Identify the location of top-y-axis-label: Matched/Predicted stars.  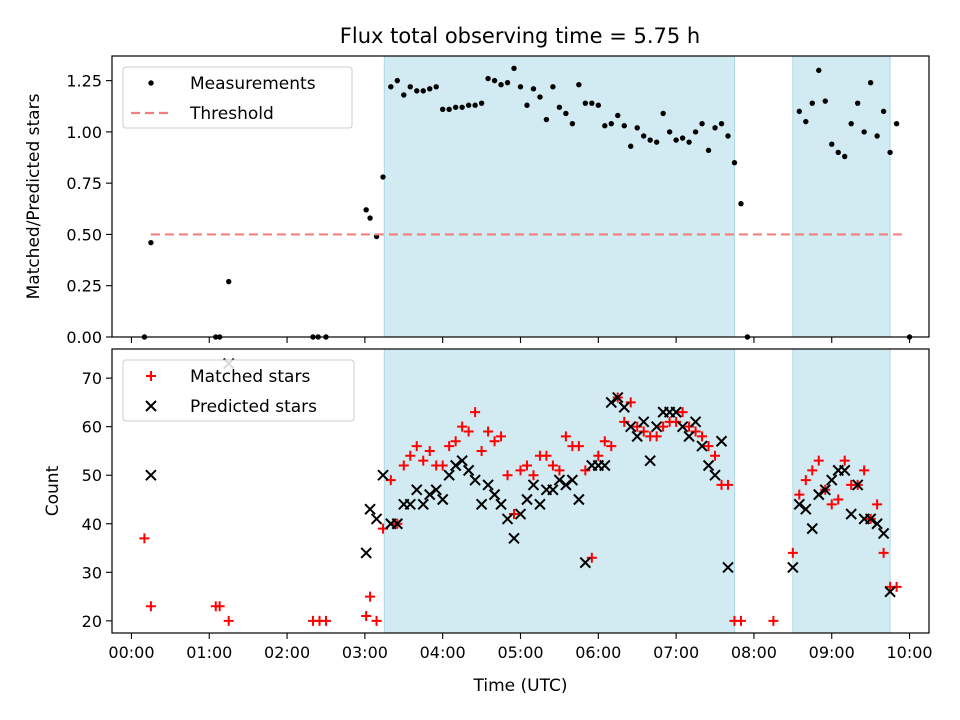
(34, 196).